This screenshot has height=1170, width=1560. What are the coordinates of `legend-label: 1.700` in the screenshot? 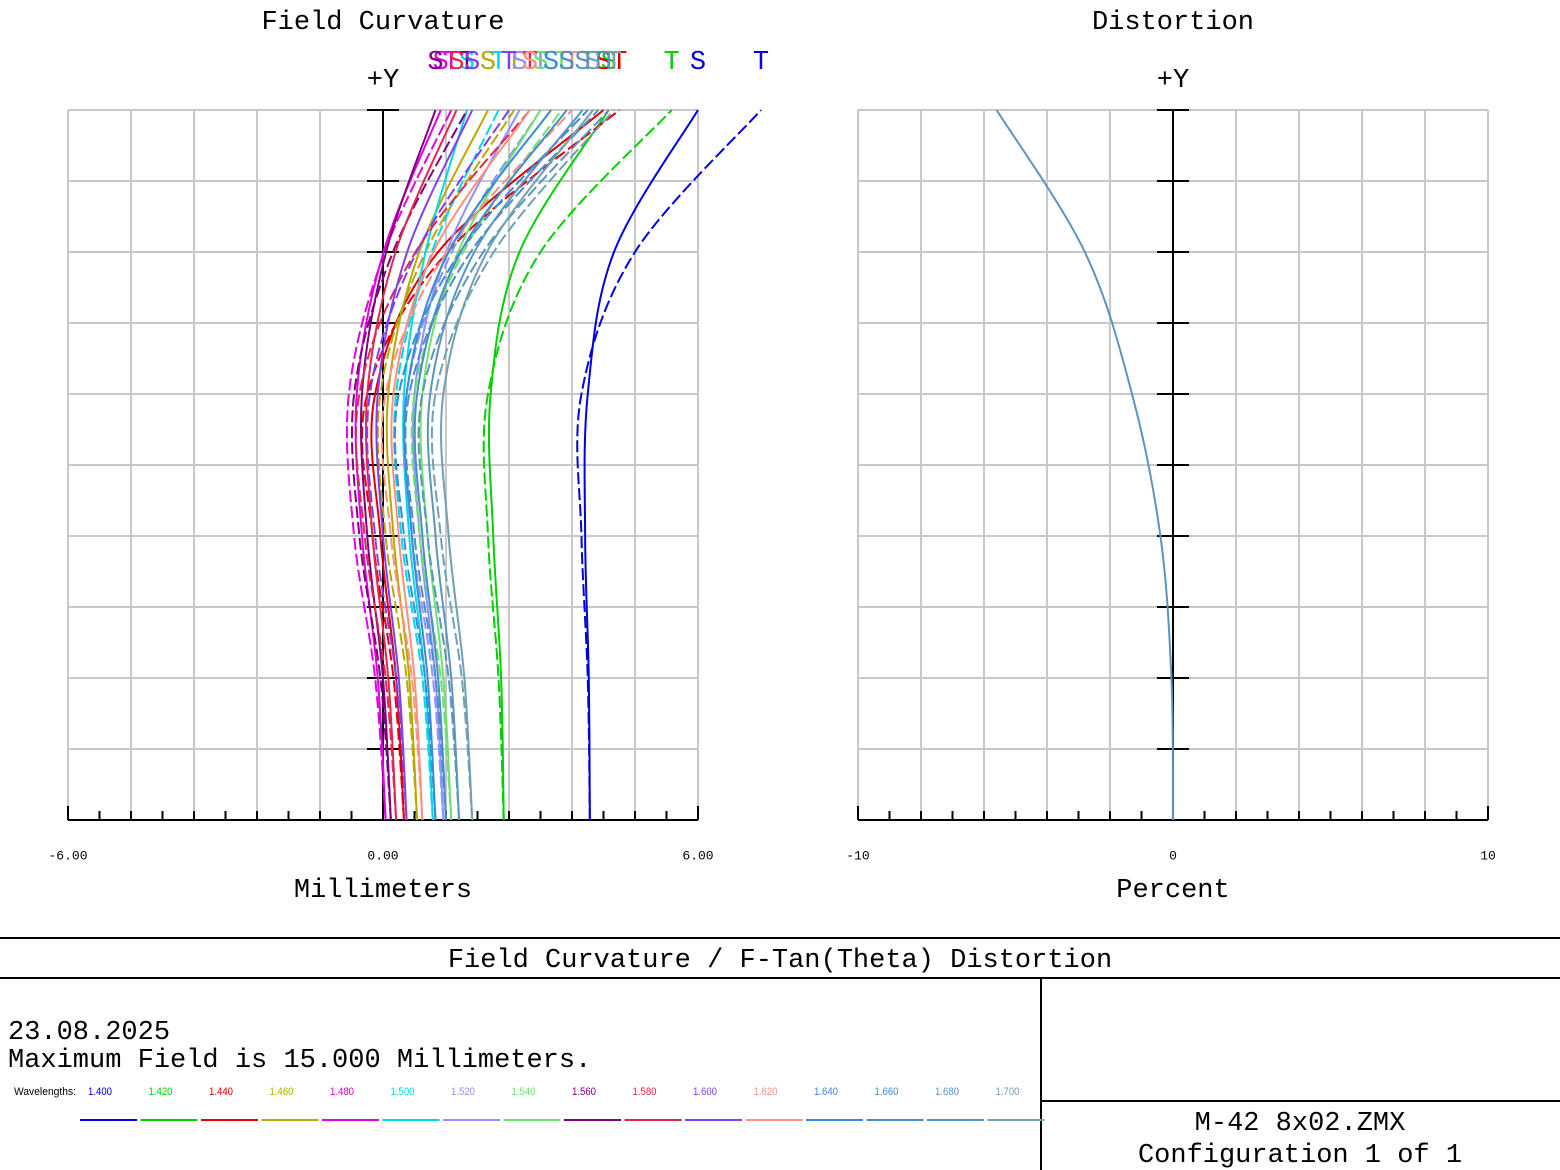 It's located at (1008, 1092).